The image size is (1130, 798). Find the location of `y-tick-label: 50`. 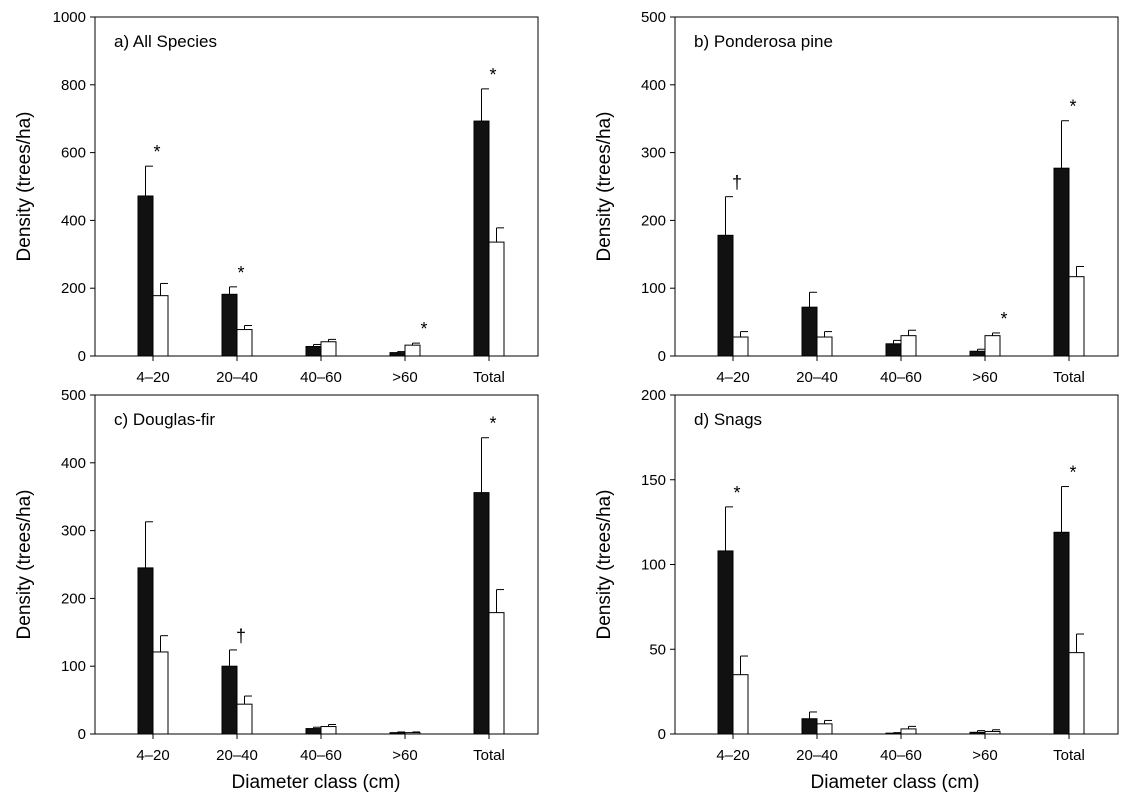

y-tick-label: 50 is located at coordinates (657, 649).